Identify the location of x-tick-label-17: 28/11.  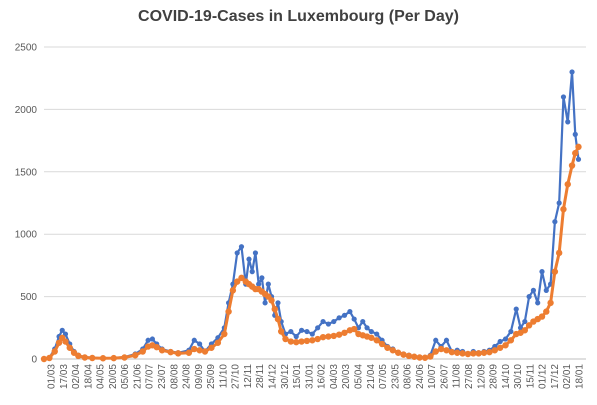
(260, 376).